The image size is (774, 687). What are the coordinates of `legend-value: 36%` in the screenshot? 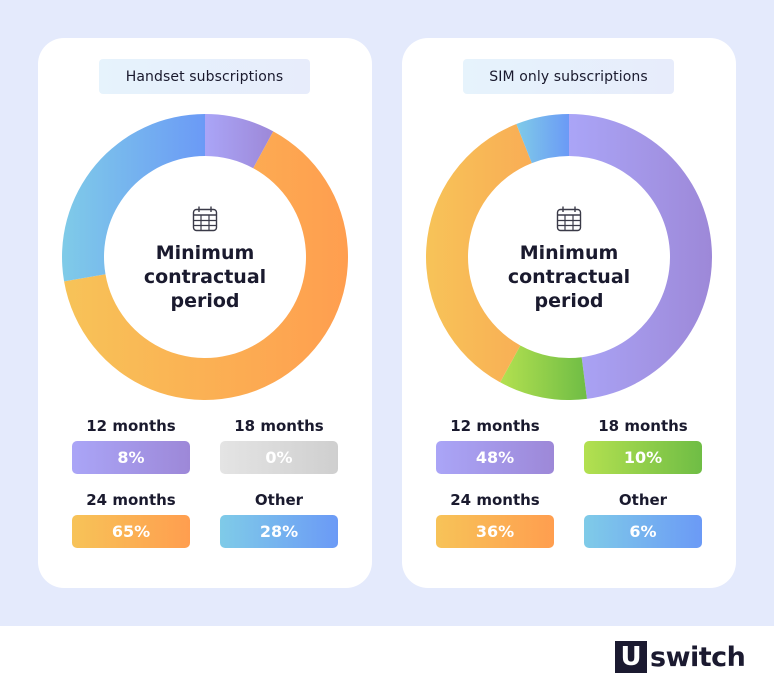 It's located at (495, 531).